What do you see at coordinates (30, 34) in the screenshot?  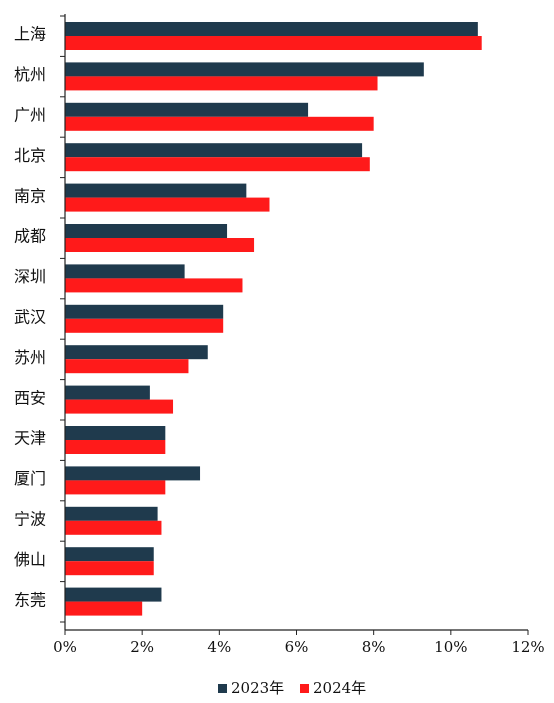 I see `category-label: 上海` at bounding box center [30, 34].